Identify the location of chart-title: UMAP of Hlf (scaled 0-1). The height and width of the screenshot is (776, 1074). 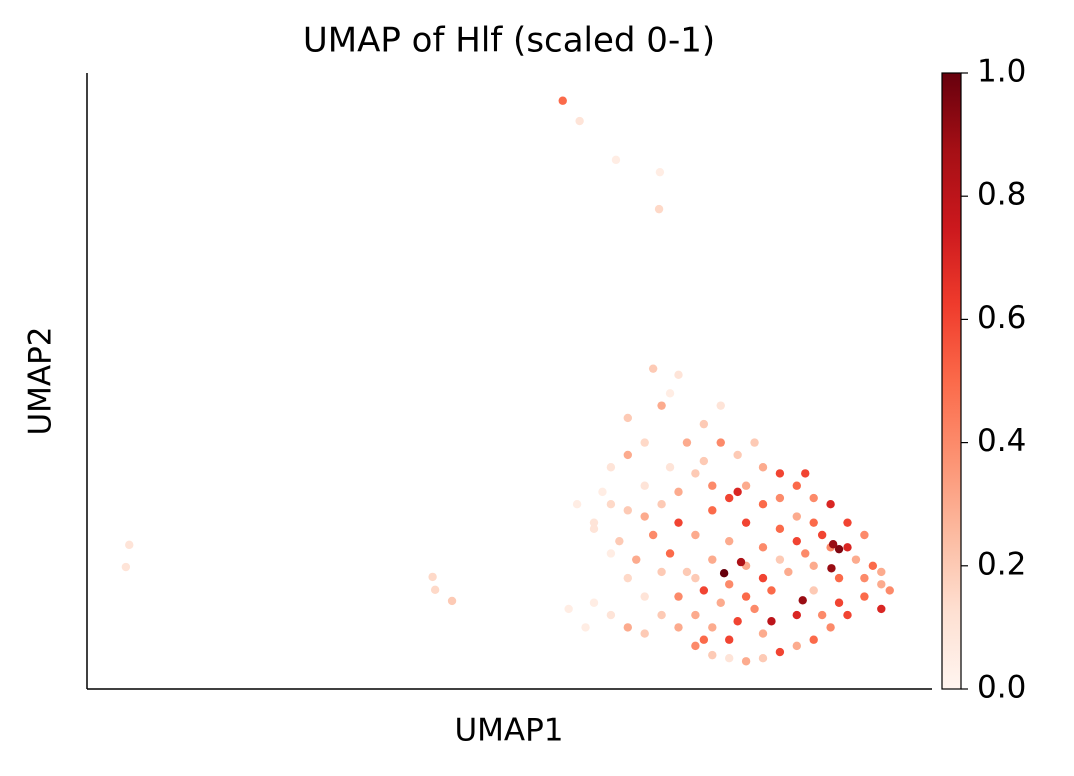
(509, 41).